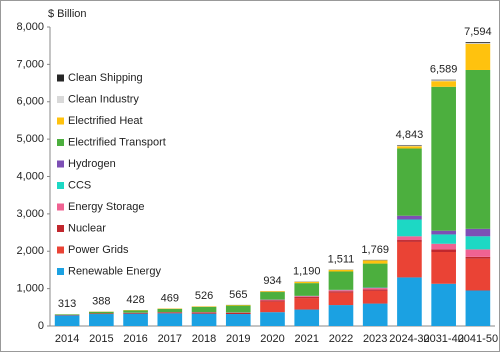 This screenshot has height=352, width=500. Describe the element at coordinates (478, 339) in the screenshot. I see `x-tick-label: 2041-50` at that location.